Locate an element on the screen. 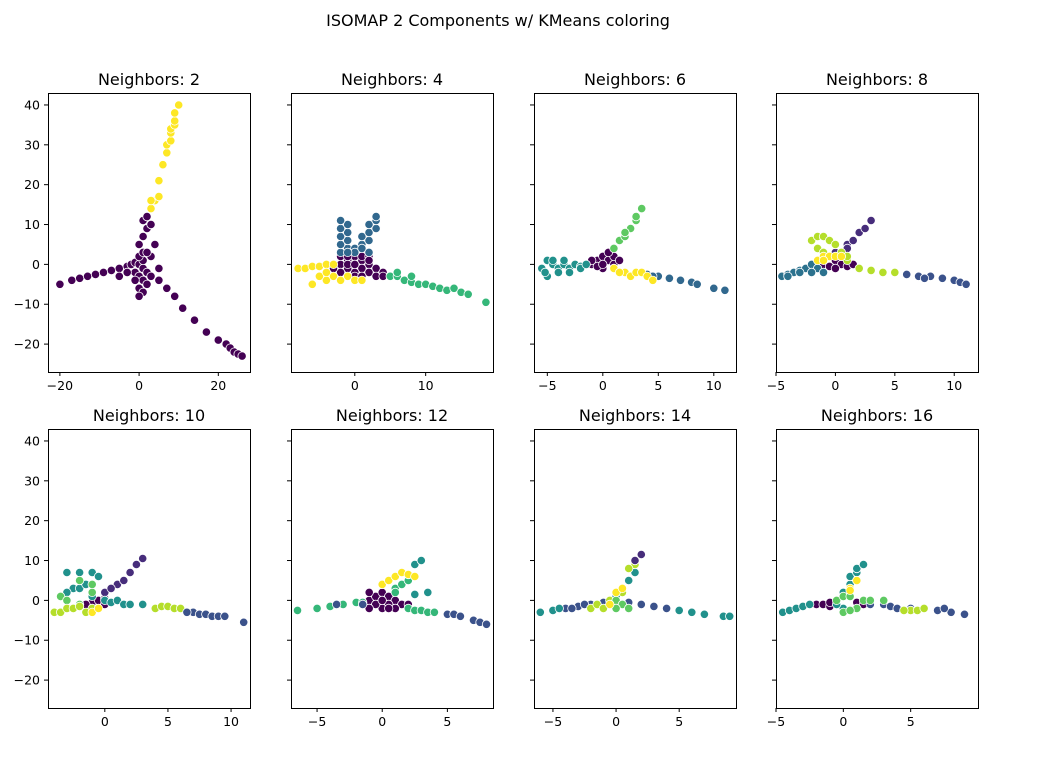 This screenshot has width=1045, height=775. subplot-title: Neighbors: 10 is located at coordinates (149, 415).